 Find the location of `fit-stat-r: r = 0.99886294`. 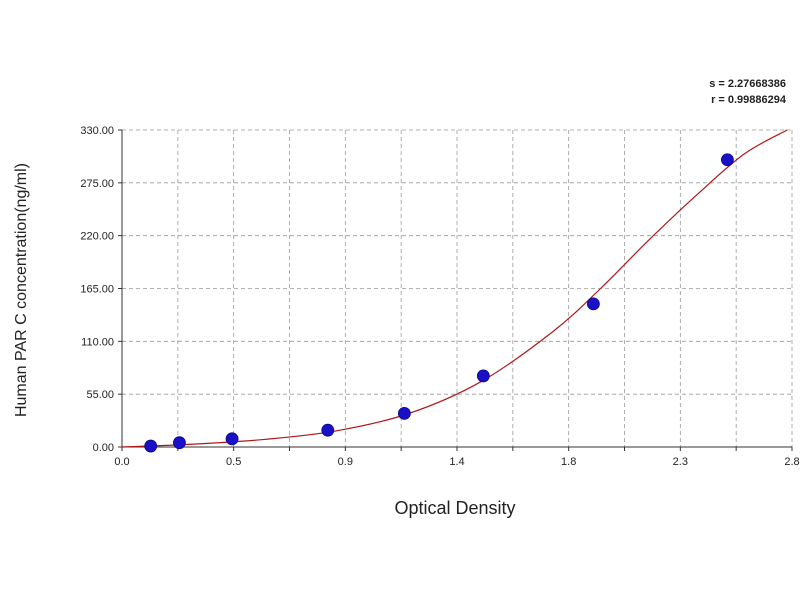

fit-stat-r: r = 0.99886294 is located at coordinates (748, 100).